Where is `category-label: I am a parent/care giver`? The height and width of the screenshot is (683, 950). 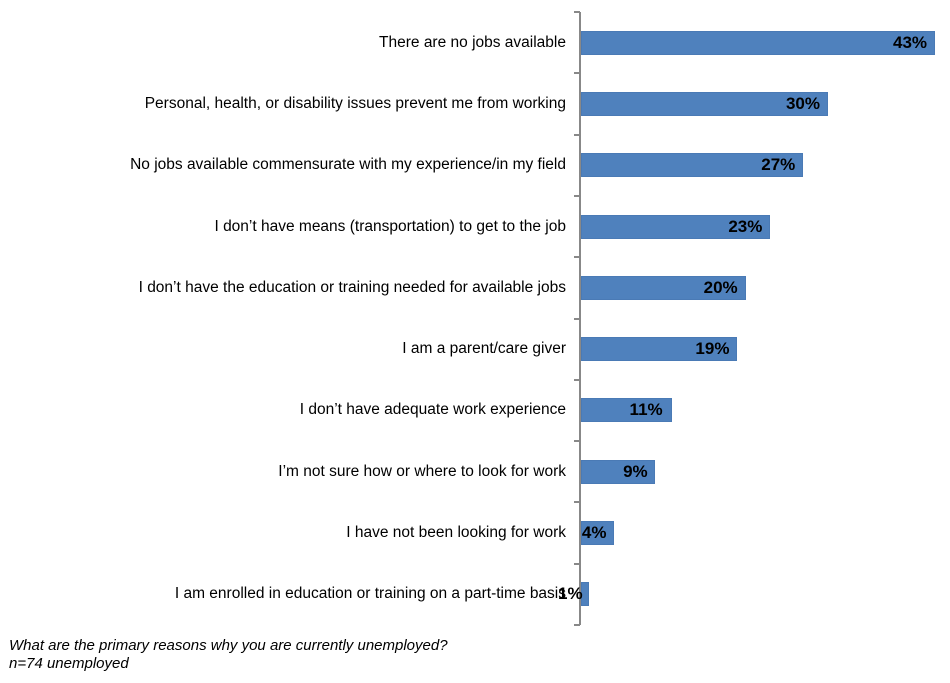 category-label: I am a parent/care giver is located at coordinates (484, 349).